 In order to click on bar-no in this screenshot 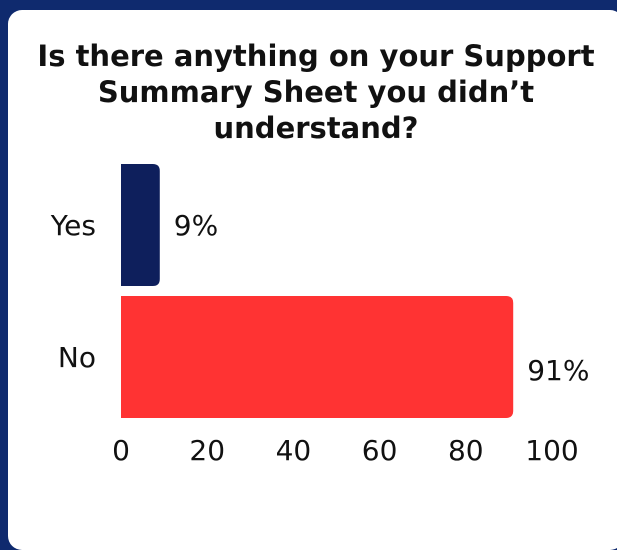, I will do `click(317, 357)`.